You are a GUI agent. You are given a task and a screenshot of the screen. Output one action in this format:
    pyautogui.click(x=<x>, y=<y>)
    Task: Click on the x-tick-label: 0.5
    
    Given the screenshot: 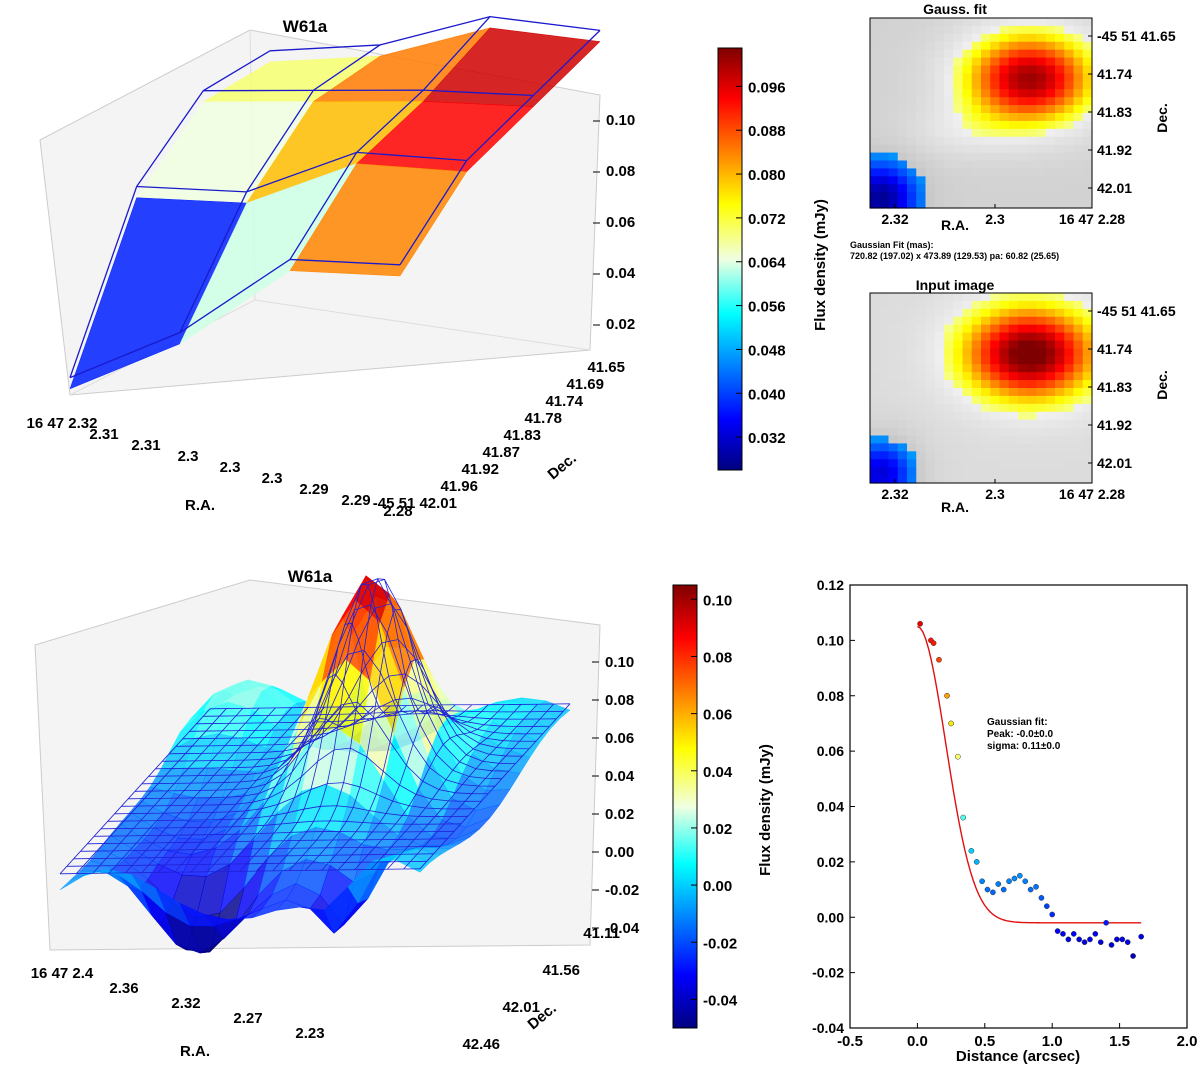 What is the action you would take?
    pyautogui.click(x=984, y=1041)
    